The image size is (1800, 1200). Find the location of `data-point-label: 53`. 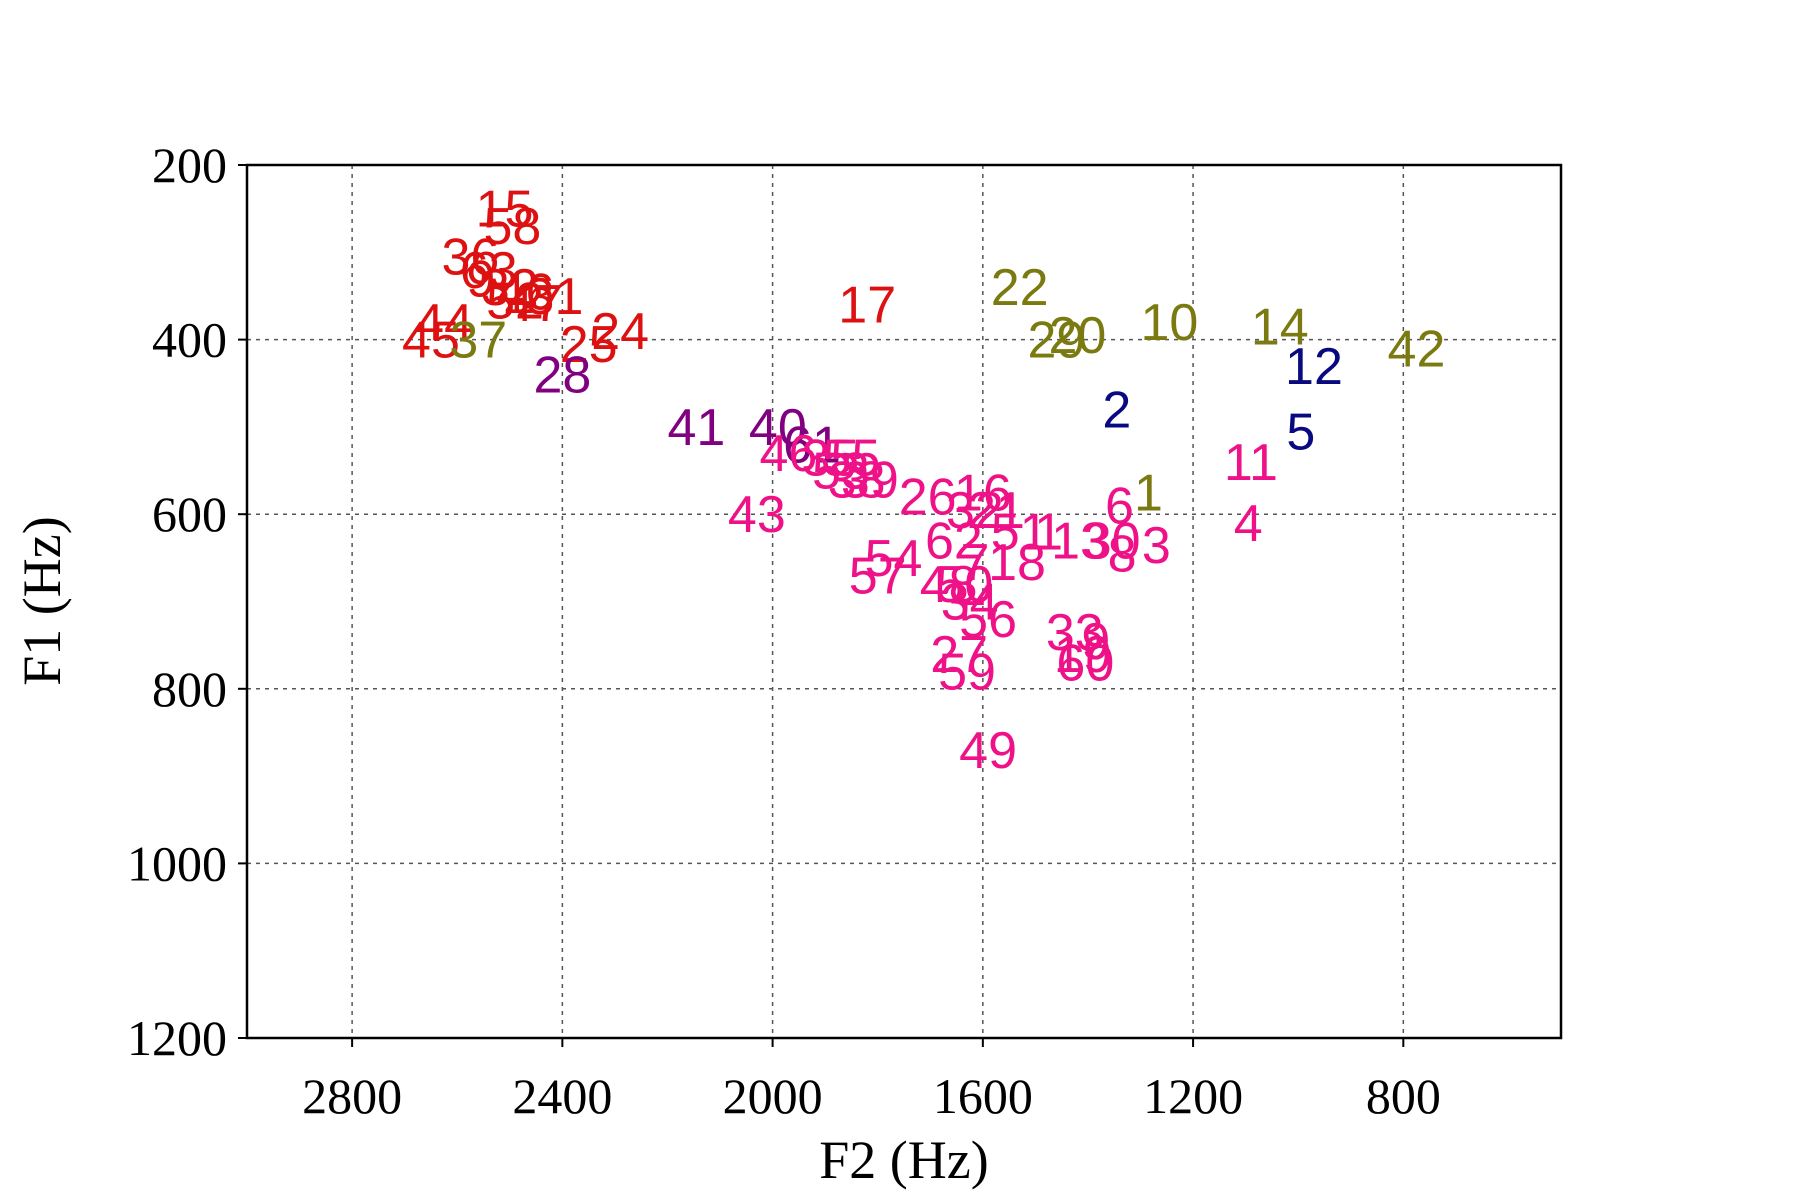

data-point-label: 53 is located at coordinates (841, 472).